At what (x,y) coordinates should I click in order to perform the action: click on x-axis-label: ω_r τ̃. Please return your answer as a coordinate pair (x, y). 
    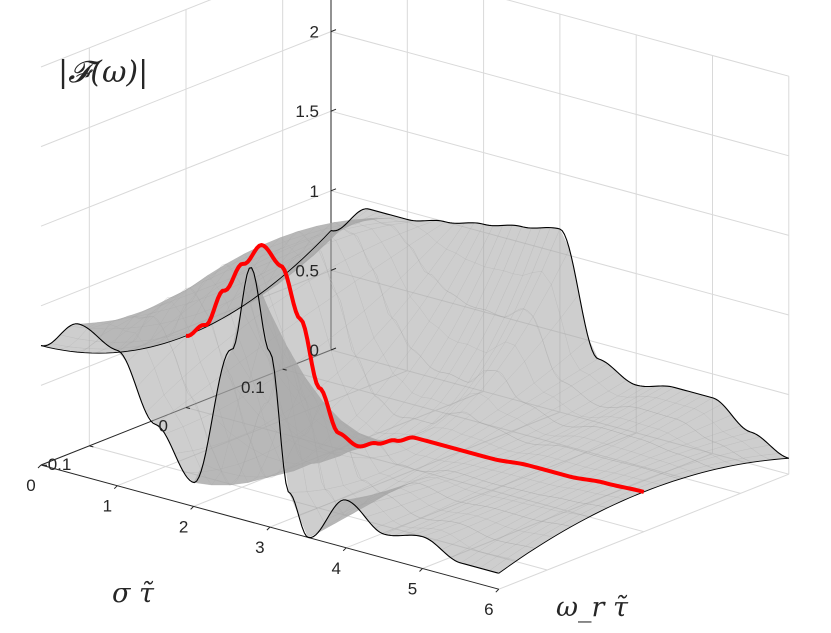
    Looking at the image, I should click on (592, 607).